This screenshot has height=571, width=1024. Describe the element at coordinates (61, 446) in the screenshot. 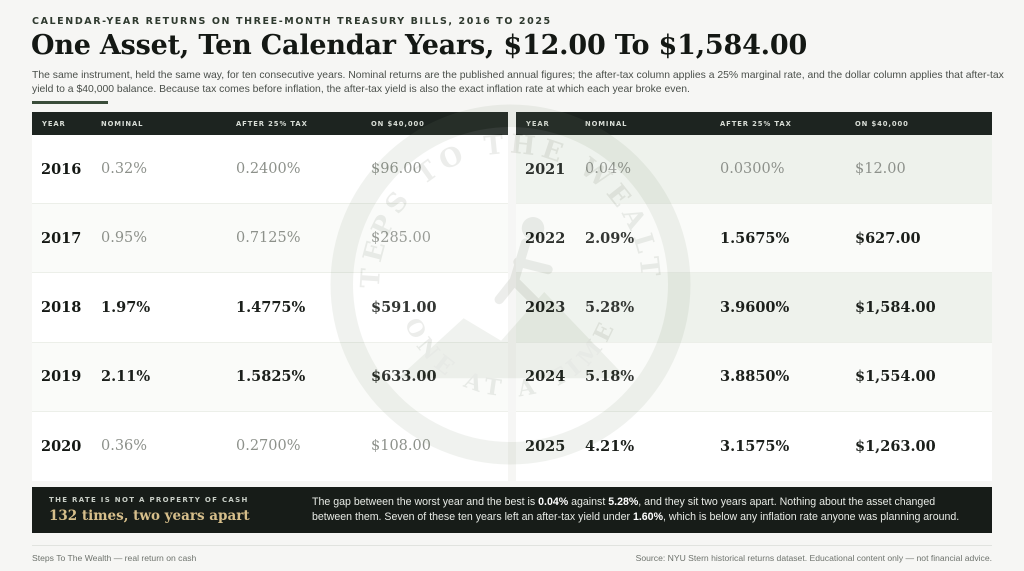

I see `year-cell: 2020` at that location.